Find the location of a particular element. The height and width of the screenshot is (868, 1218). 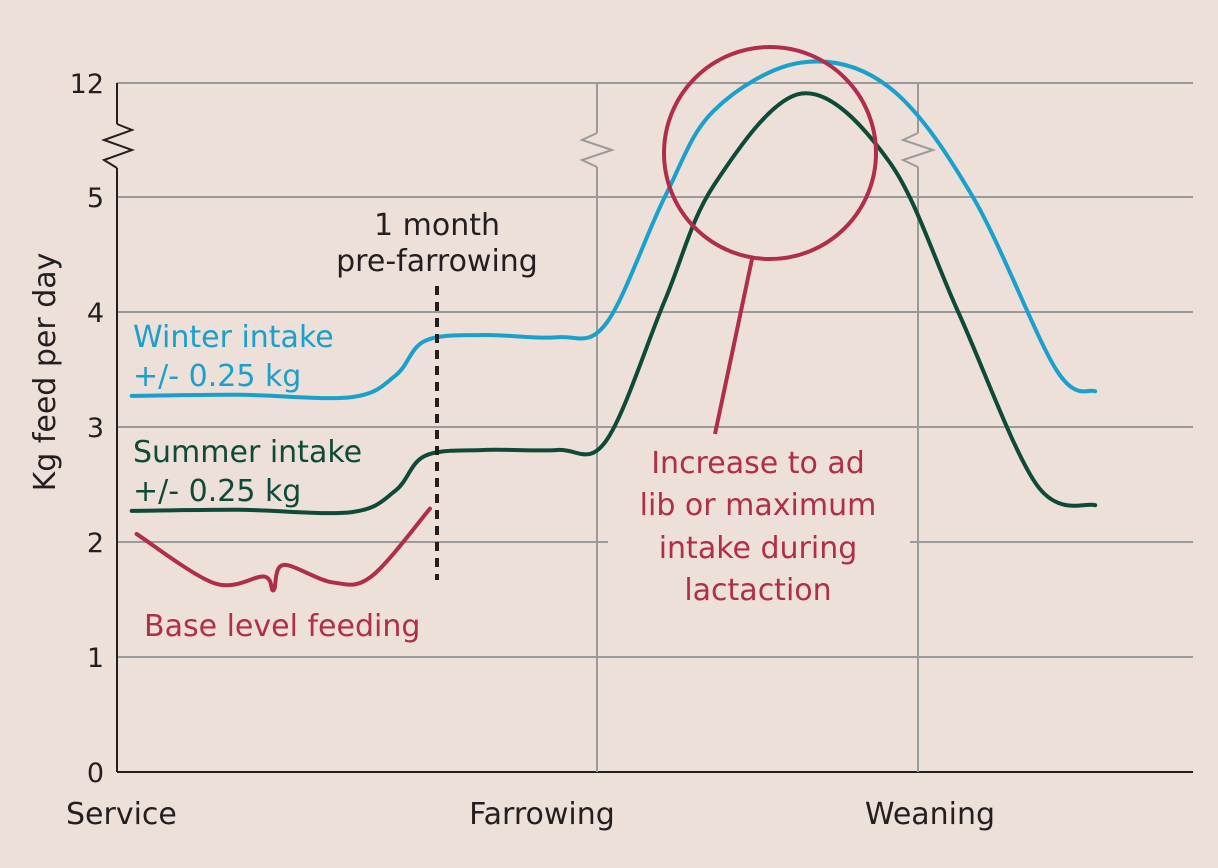

y-tick-3: 3 is located at coordinates (95, 428).